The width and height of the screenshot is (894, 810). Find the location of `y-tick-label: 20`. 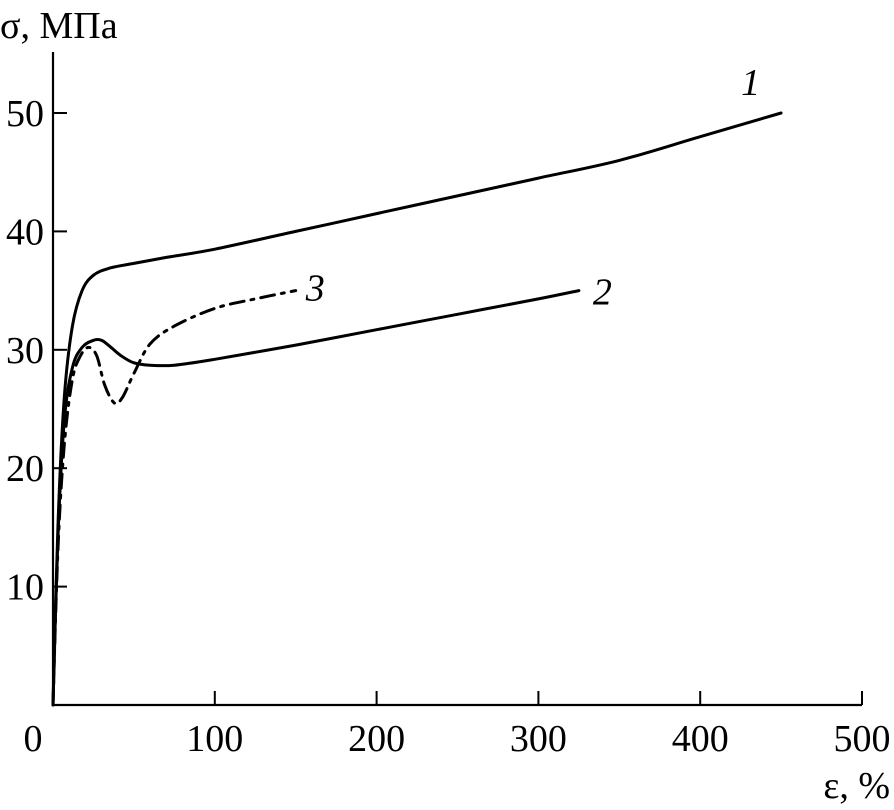

y-tick-label: 20 is located at coordinates (25, 469).